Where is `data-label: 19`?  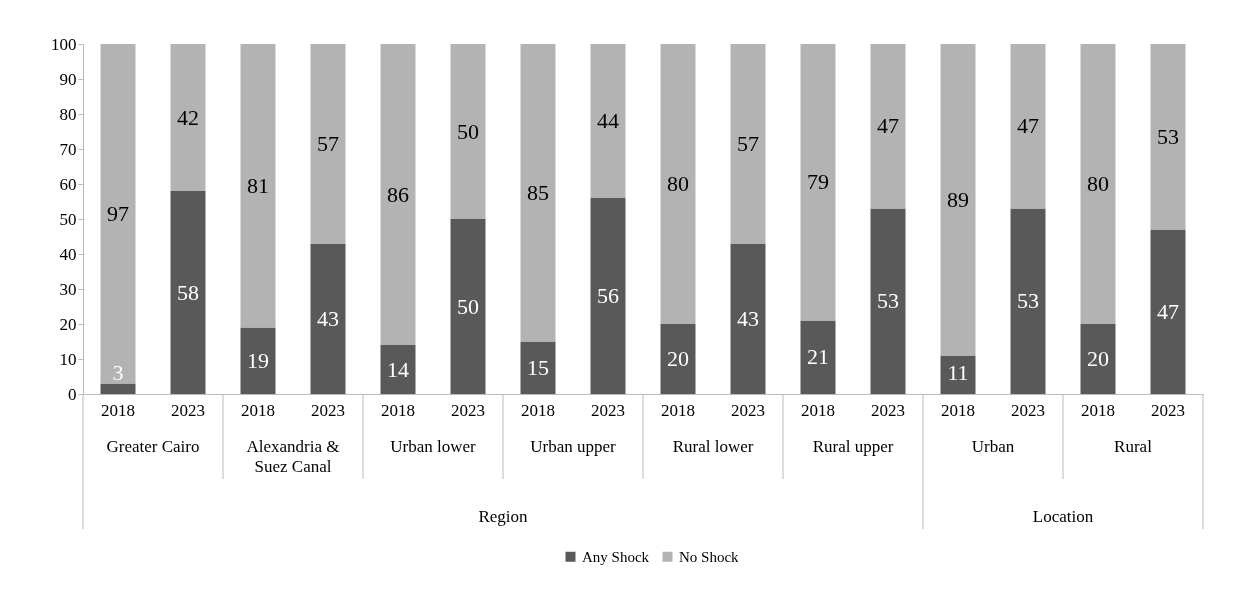 data-label: 19 is located at coordinates (258, 360).